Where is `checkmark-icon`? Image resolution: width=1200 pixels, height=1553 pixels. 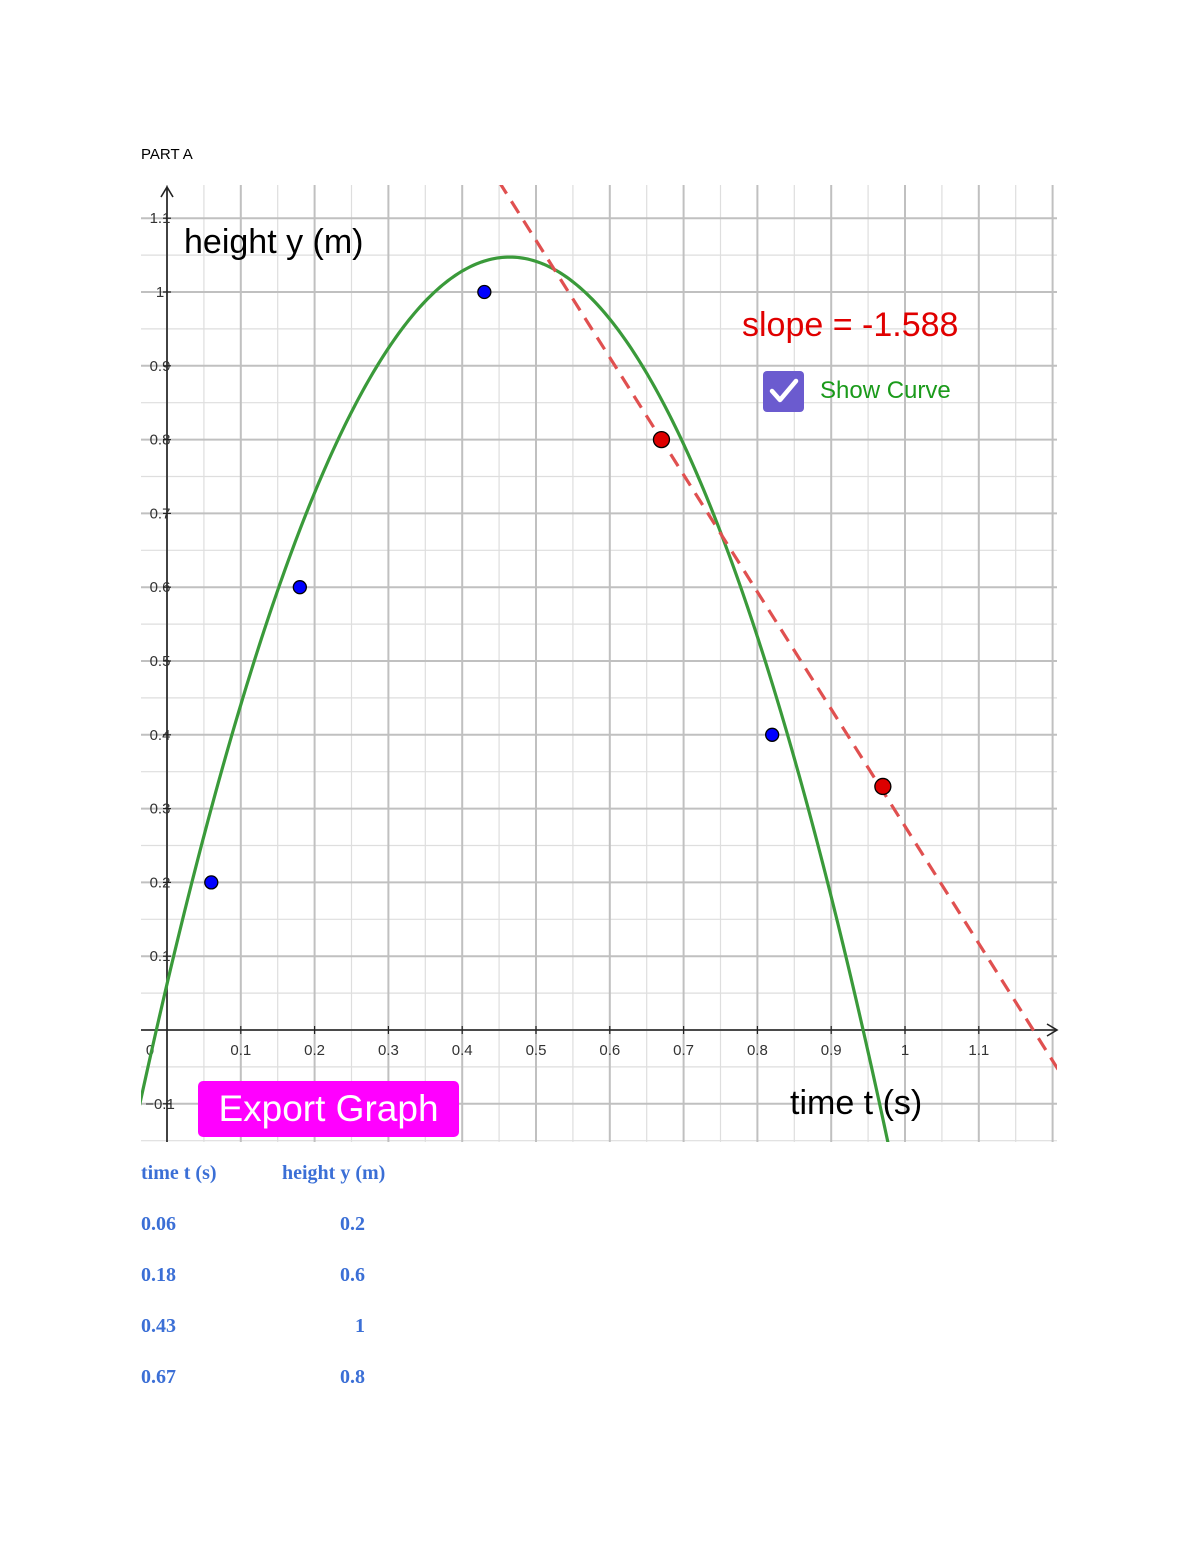 checkmark-icon is located at coordinates (783, 390).